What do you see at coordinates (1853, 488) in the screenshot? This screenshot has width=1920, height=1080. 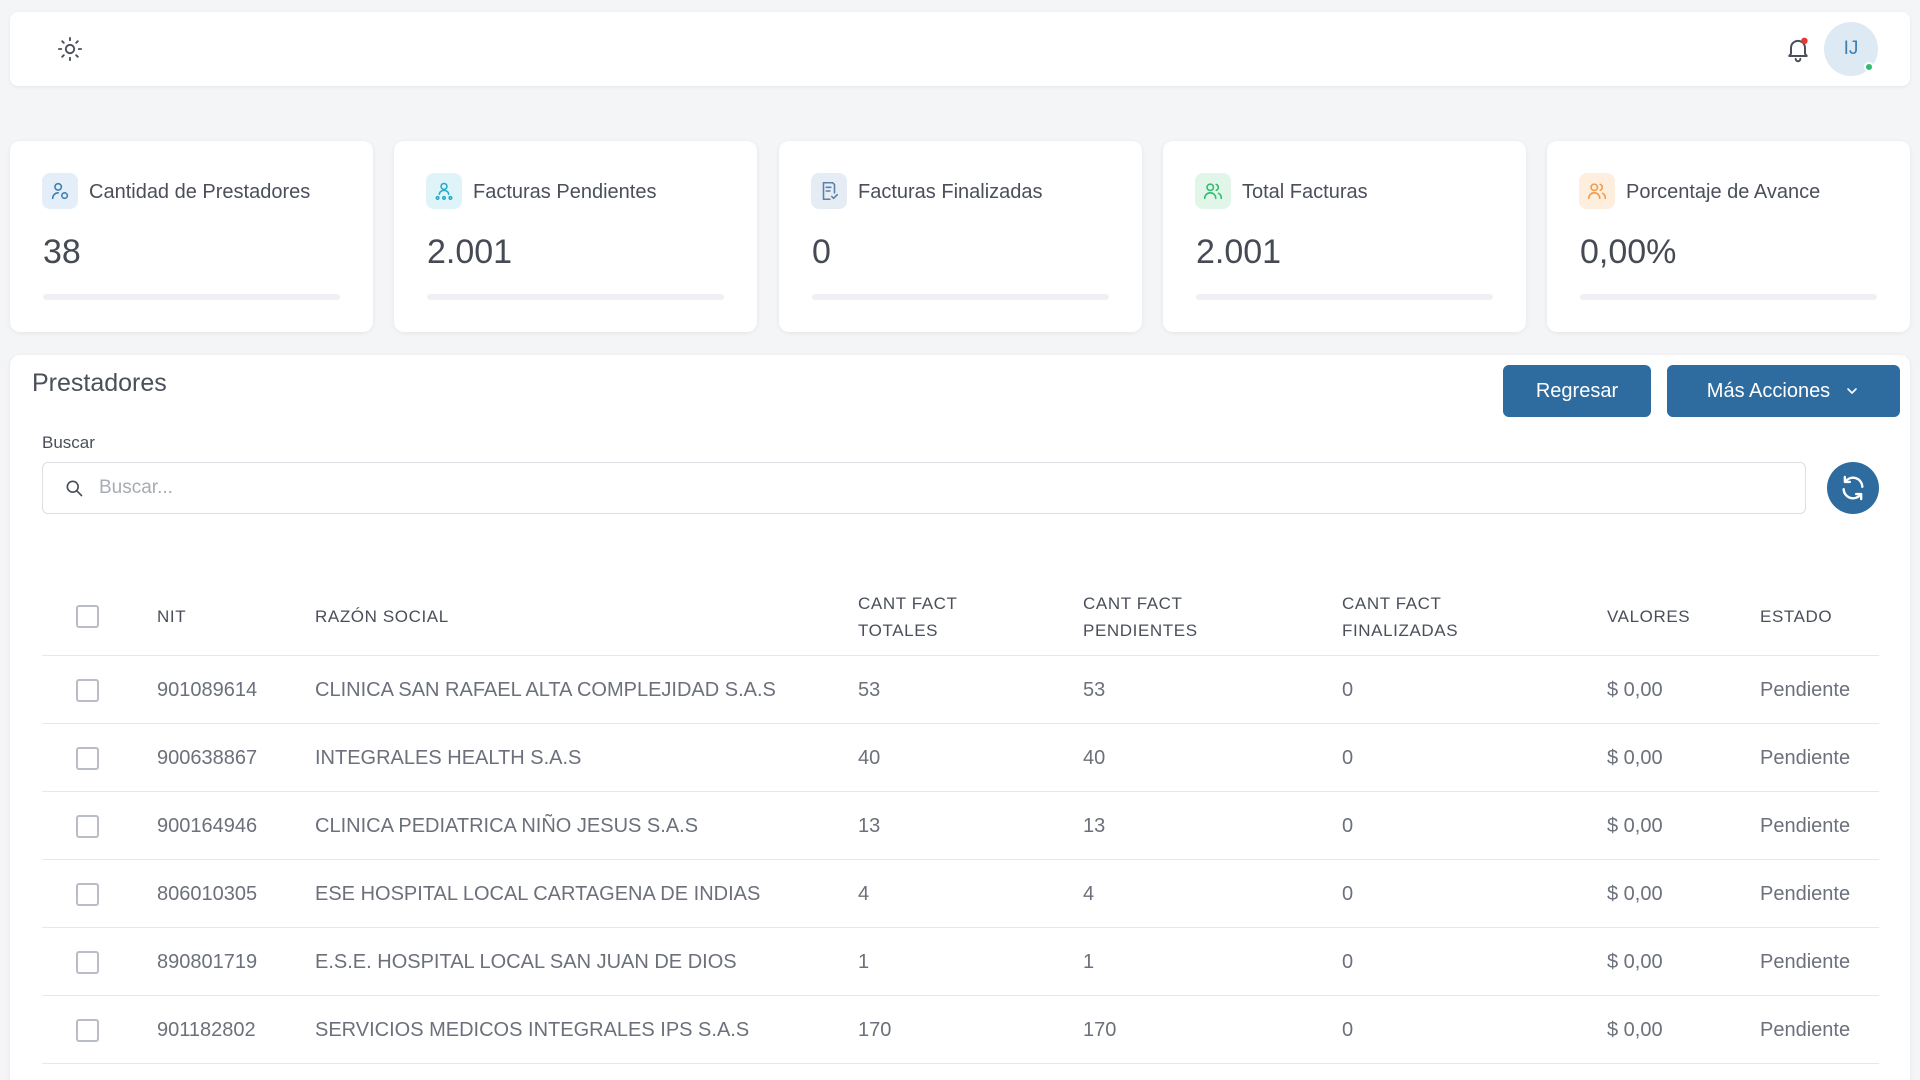 I see `refresh-button` at bounding box center [1853, 488].